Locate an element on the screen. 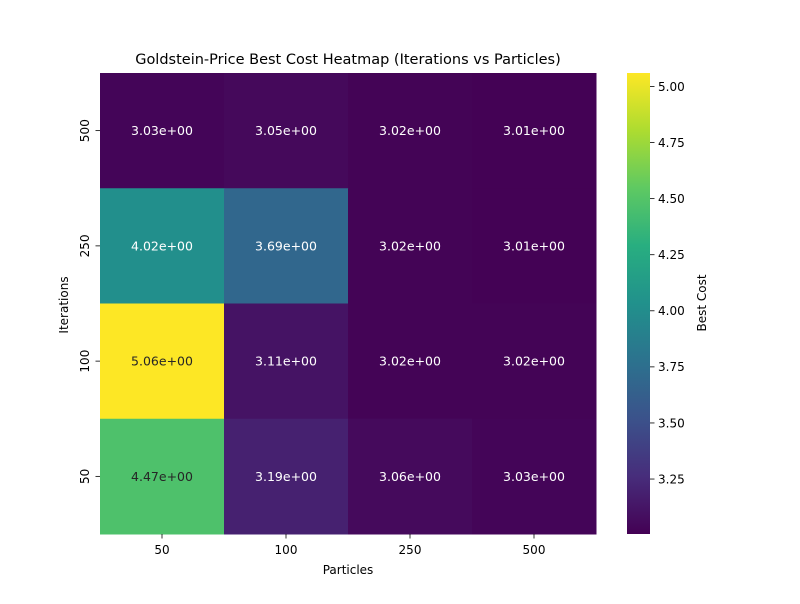  cell-value-label: 4.47e+00 is located at coordinates (162, 476).